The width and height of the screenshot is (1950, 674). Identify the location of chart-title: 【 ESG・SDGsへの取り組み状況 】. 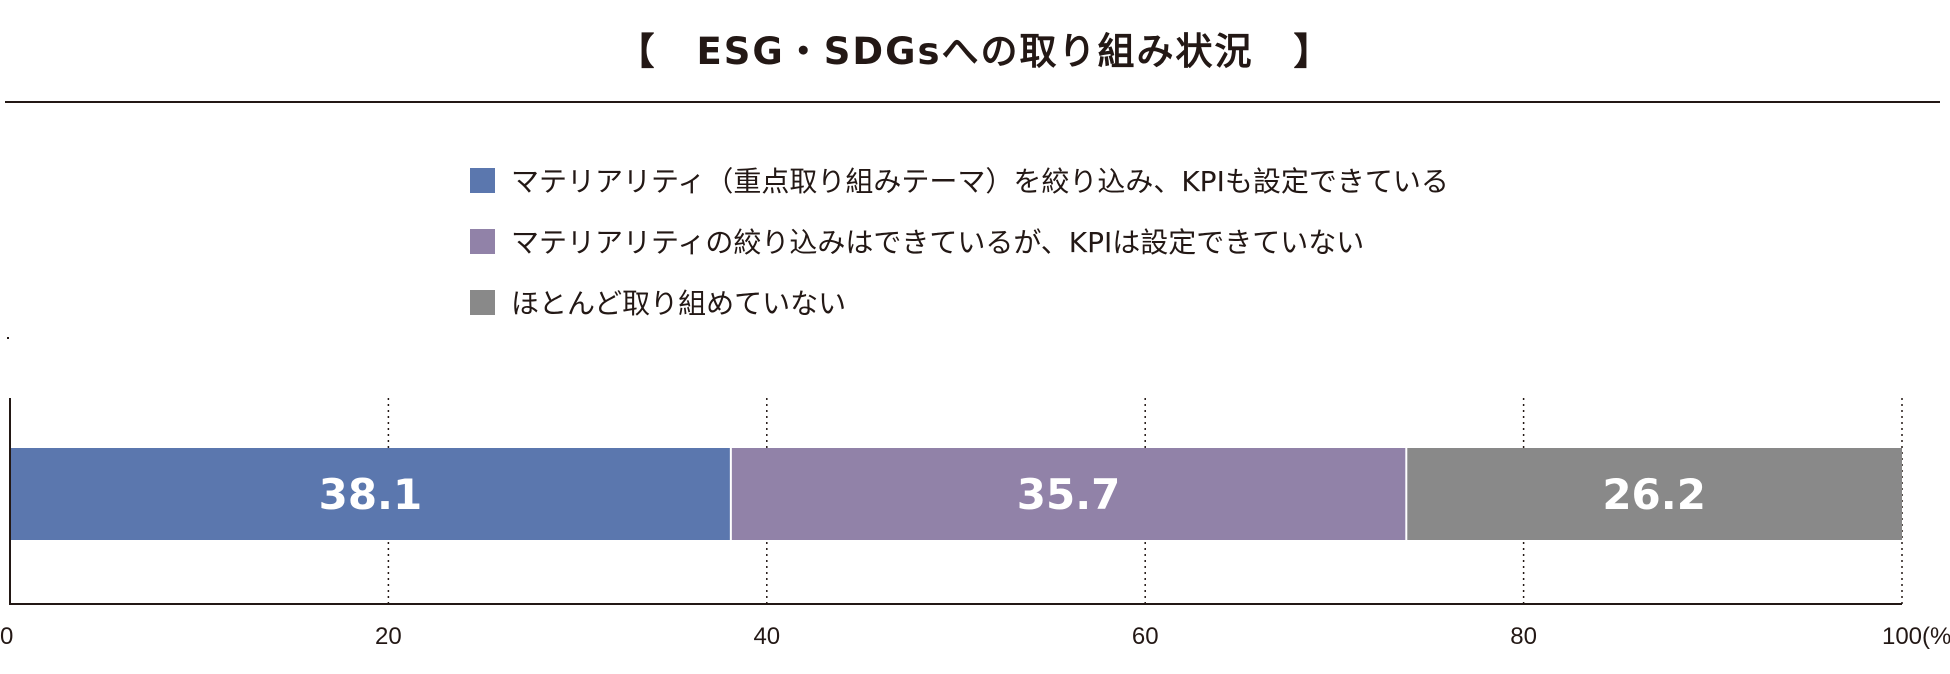
(975, 48).